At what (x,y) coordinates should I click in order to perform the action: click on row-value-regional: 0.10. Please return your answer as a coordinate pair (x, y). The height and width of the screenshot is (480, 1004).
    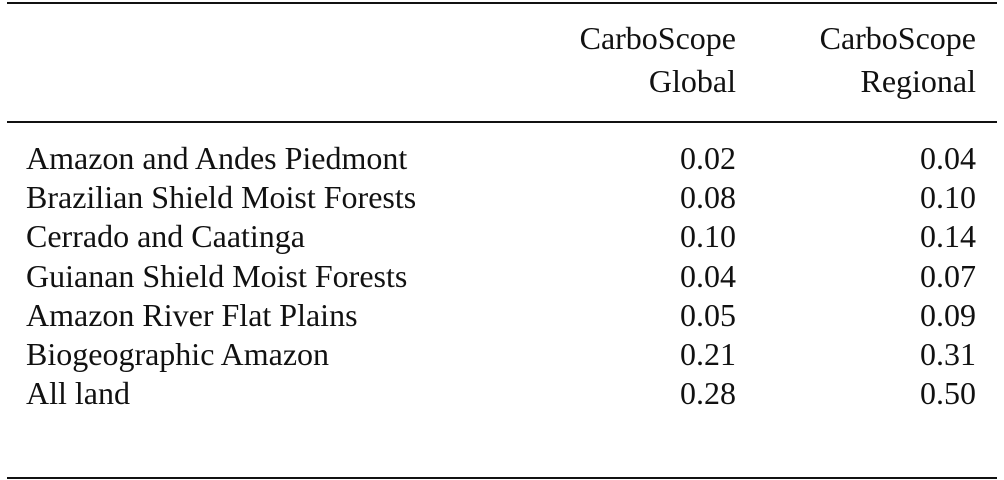
    Looking at the image, I should click on (948, 197).